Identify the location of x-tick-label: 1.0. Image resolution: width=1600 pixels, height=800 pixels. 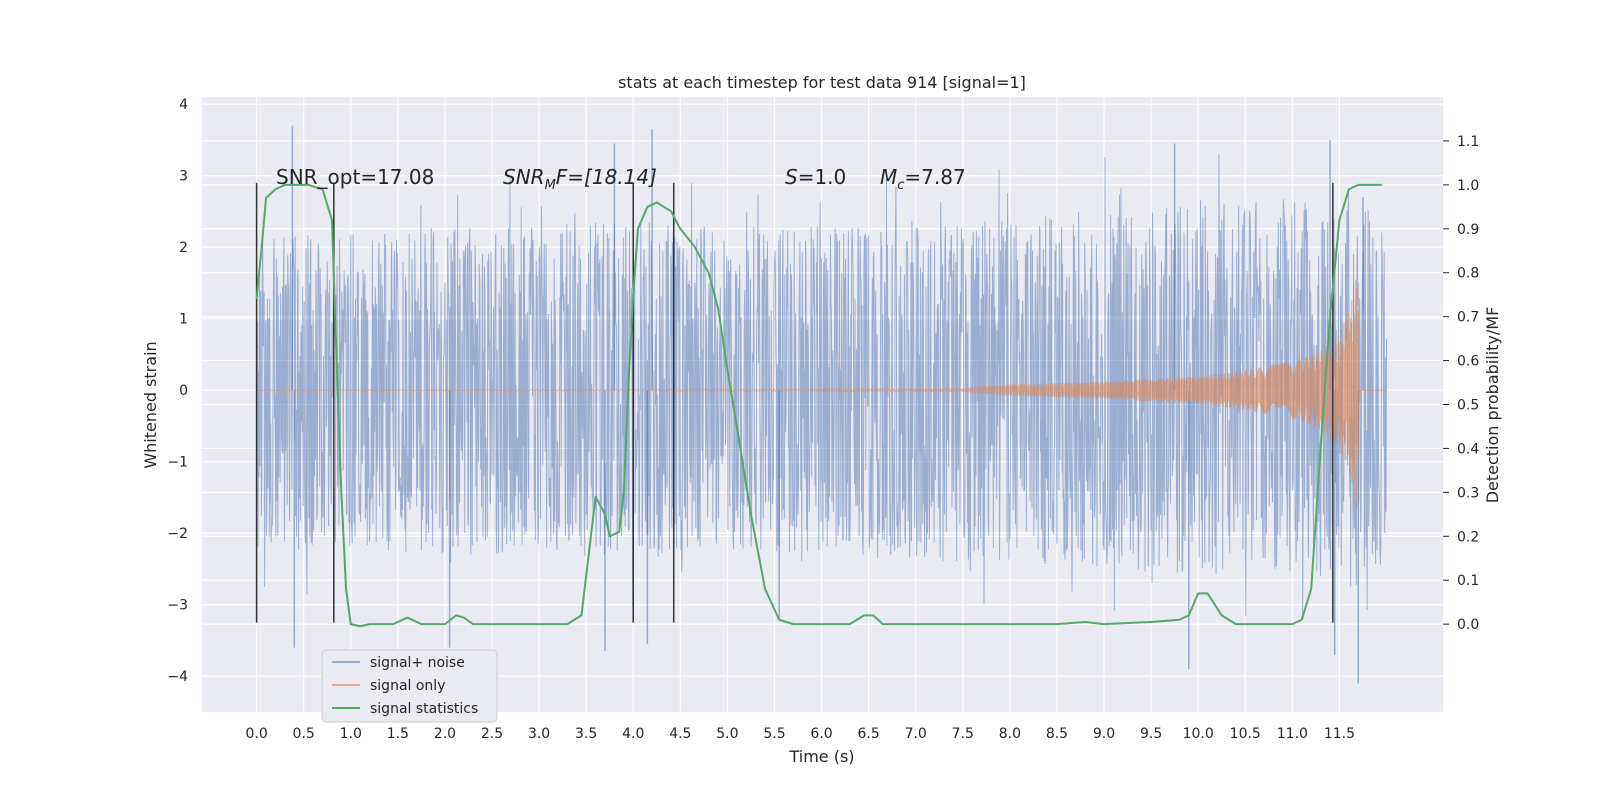
(351, 734).